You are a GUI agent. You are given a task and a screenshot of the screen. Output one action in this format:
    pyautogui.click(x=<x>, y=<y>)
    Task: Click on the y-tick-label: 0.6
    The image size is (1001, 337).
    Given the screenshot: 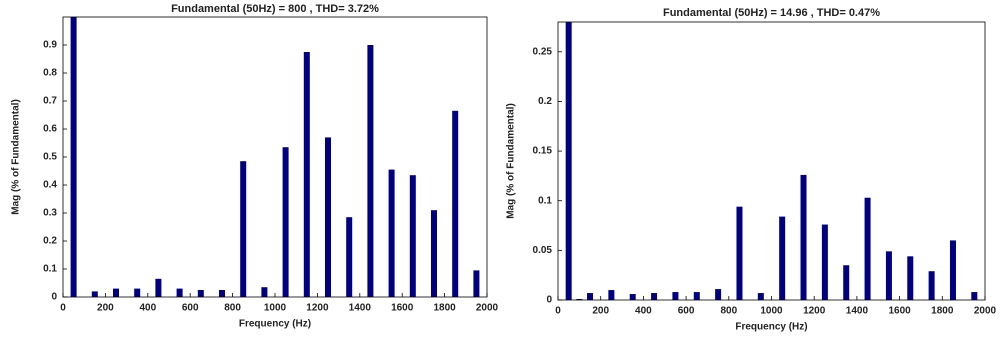 What is the action you would take?
    pyautogui.click(x=50, y=129)
    